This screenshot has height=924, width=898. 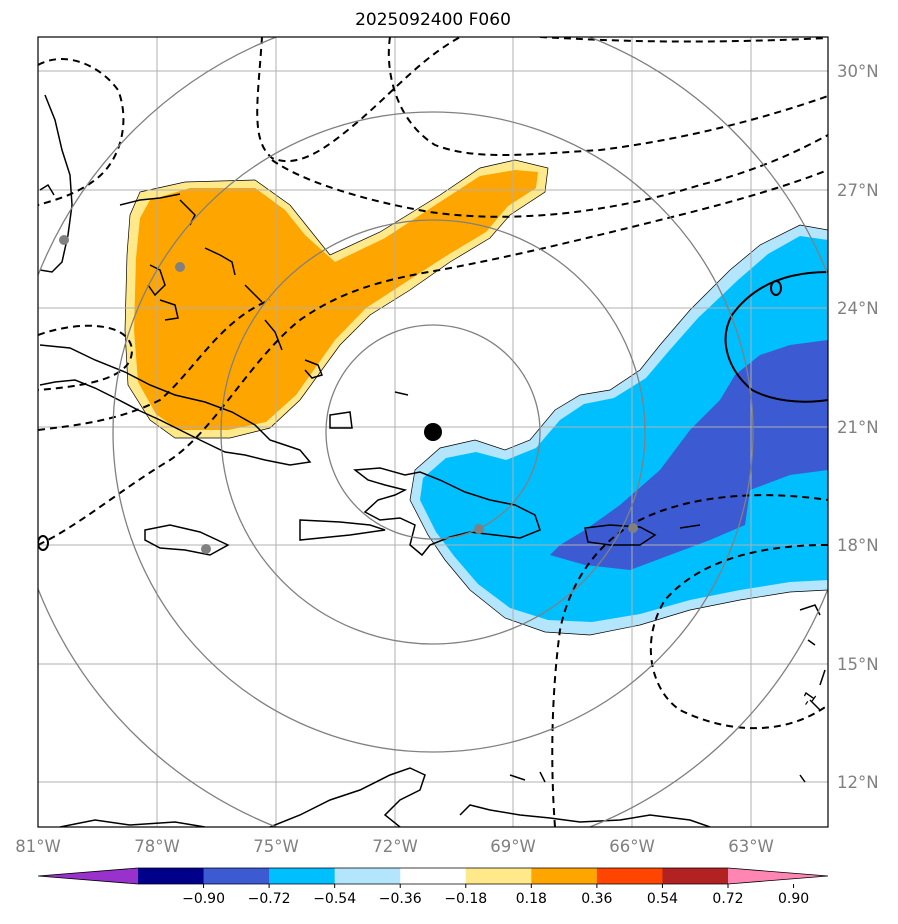 I want to click on storm-center-marker, so click(x=433, y=432).